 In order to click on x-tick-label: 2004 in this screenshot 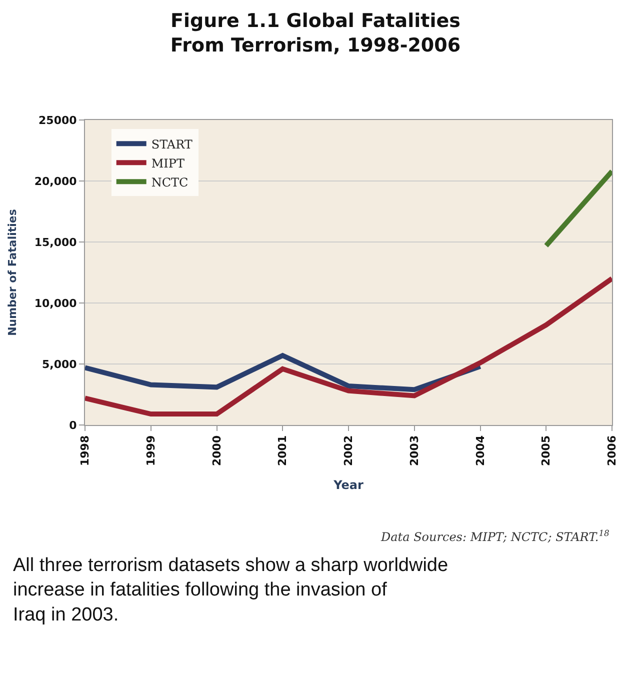, I will do `click(480, 450)`.